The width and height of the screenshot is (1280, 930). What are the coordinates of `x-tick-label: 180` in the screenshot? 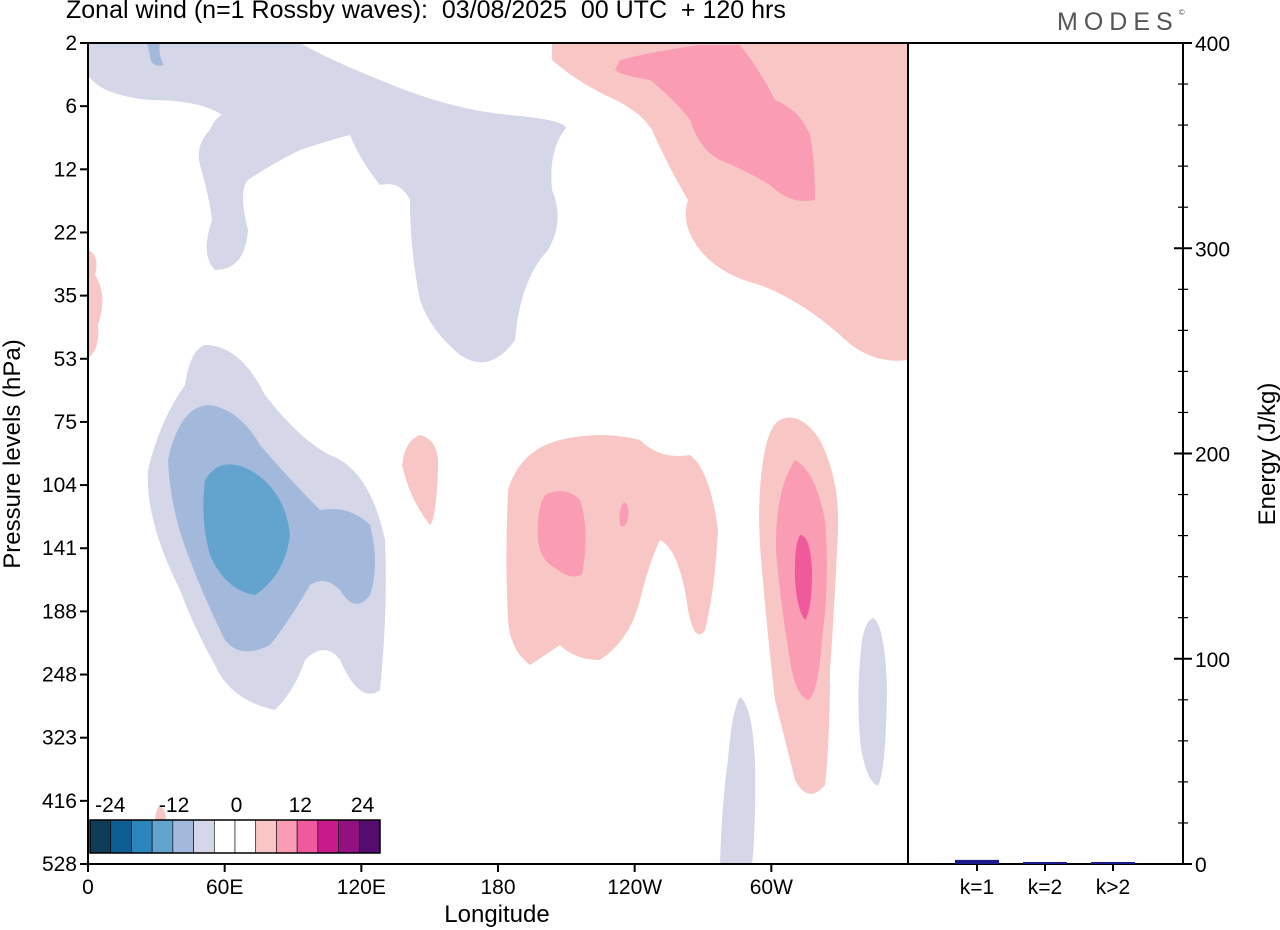 It's located at (497, 887).